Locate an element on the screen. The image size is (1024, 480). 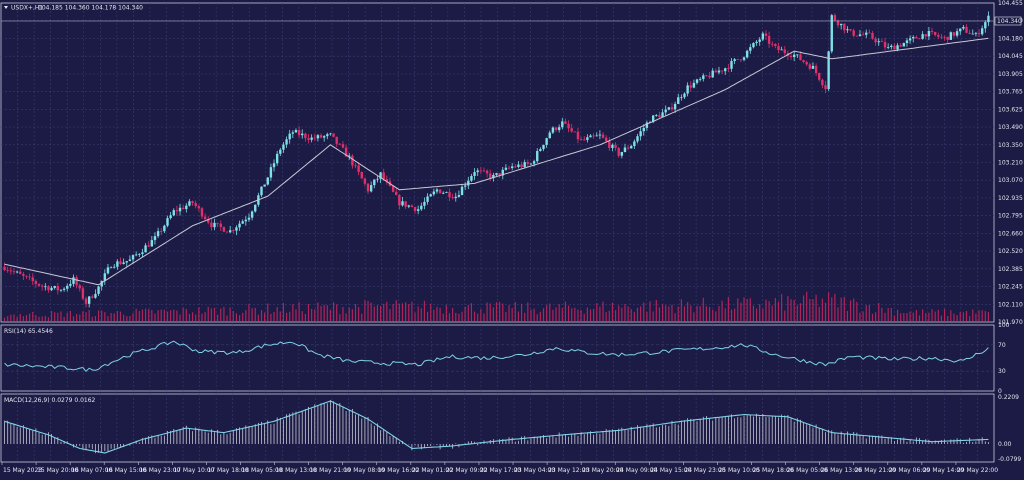
time-tick-label: 26 May 13:00 is located at coordinates (841, 470).